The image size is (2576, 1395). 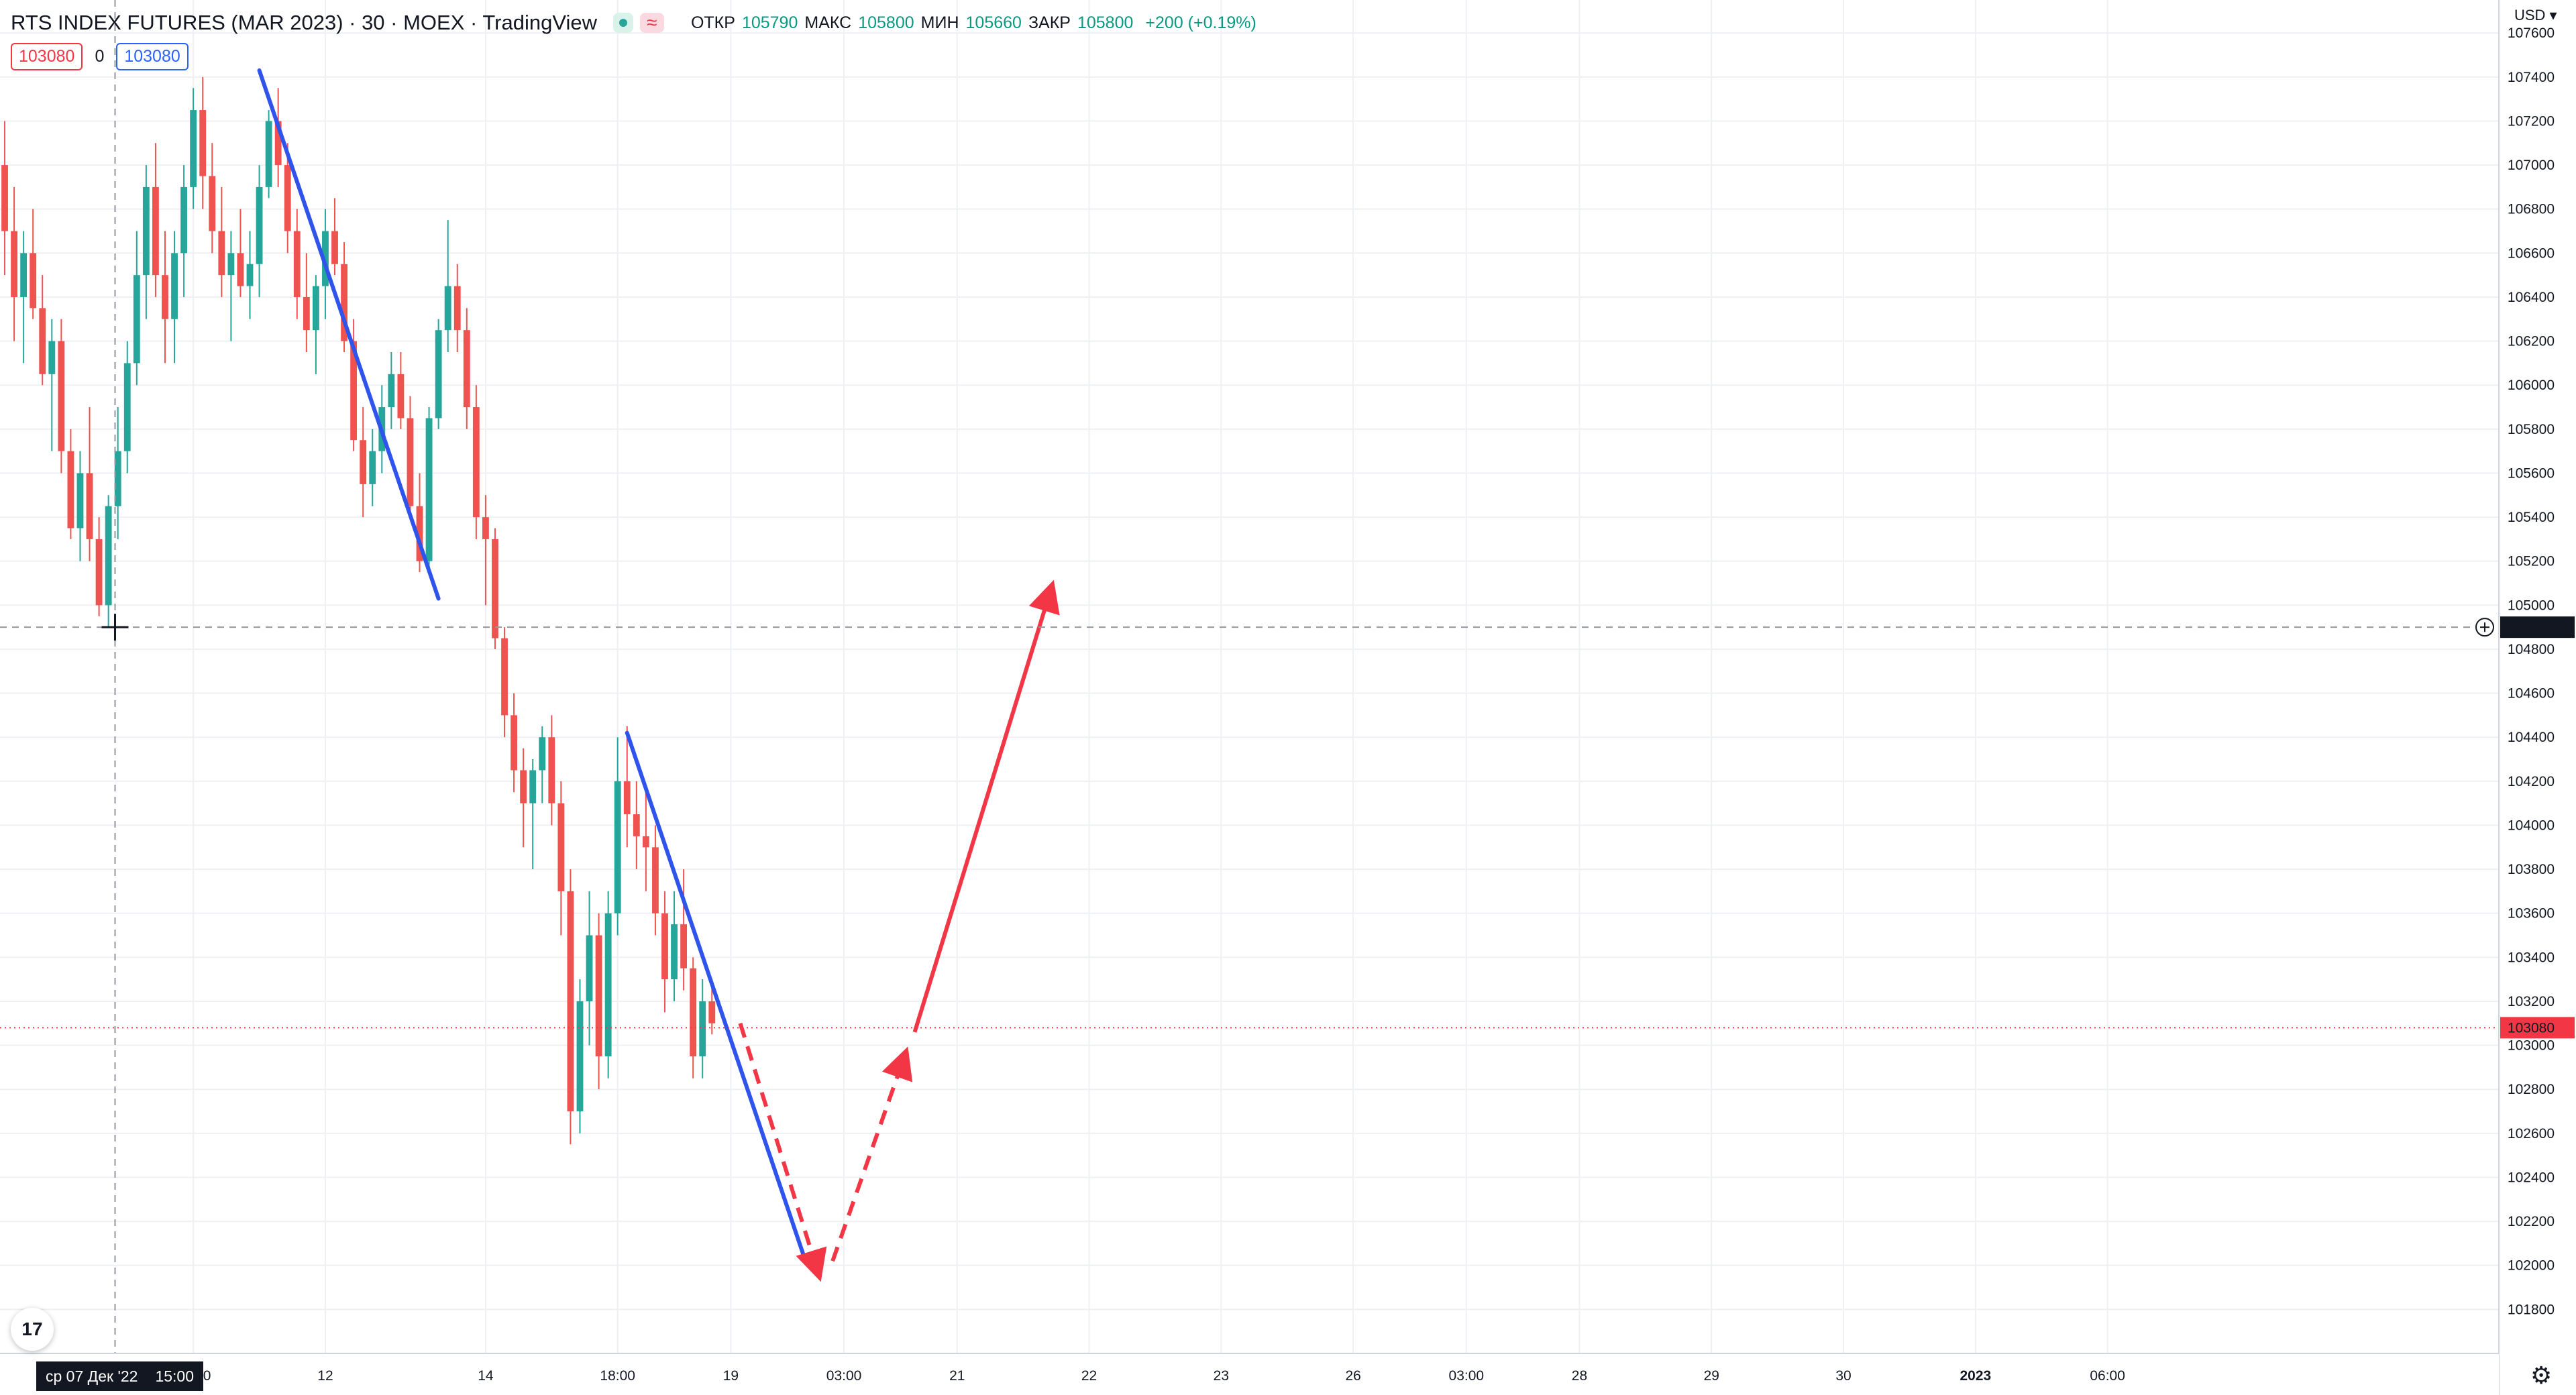 I want to click on price-axis-bg, so click(x=2537, y=697).